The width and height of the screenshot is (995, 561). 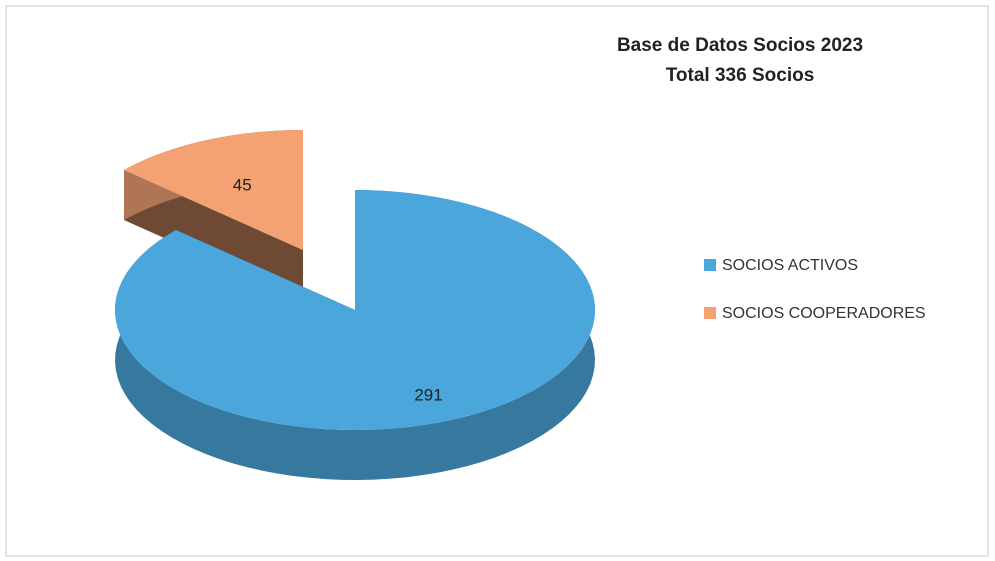 What do you see at coordinates (790, 265) in the screenshot?
I see `legend-label: SOCIOS ACTIVOS` at bounding box center [790, 265].